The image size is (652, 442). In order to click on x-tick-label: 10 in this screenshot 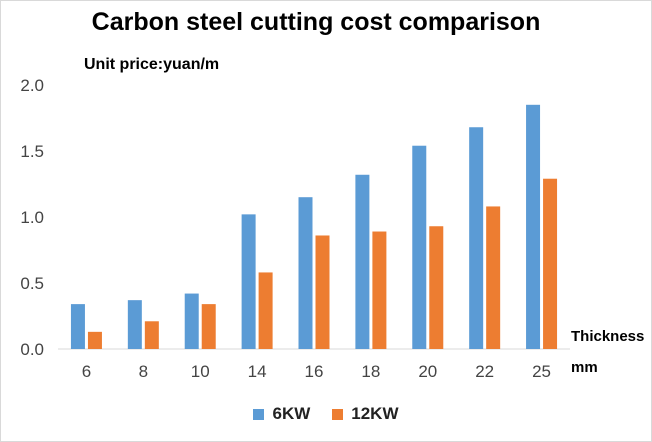, I will do `click(200, 371)`.